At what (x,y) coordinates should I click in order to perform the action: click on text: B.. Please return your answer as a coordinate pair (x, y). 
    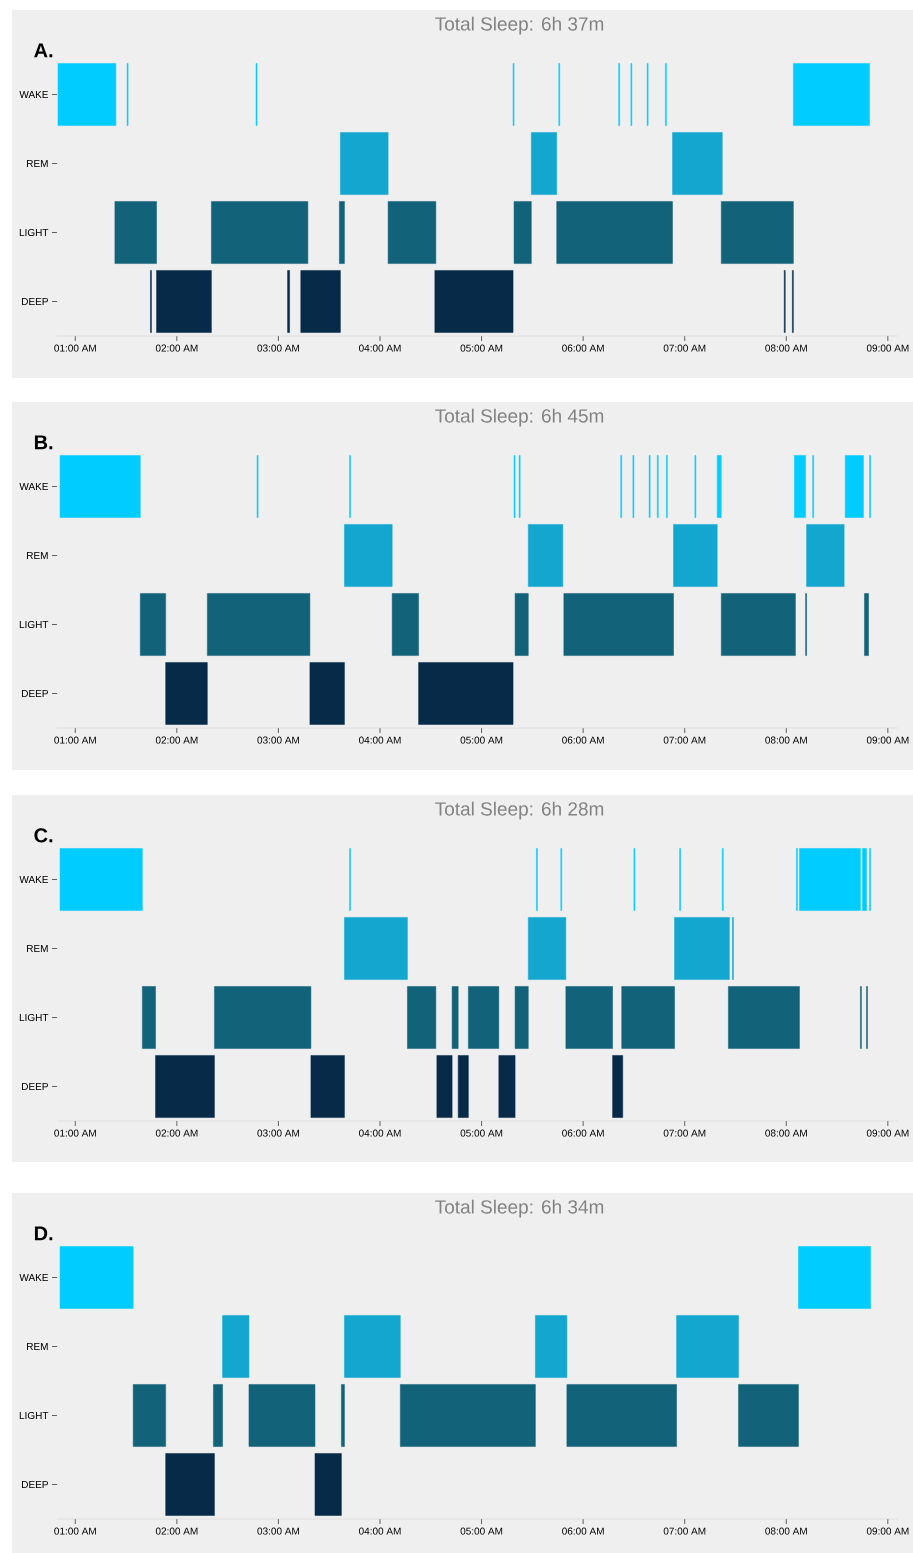
    Looking at the image, I should click on (43, 442).